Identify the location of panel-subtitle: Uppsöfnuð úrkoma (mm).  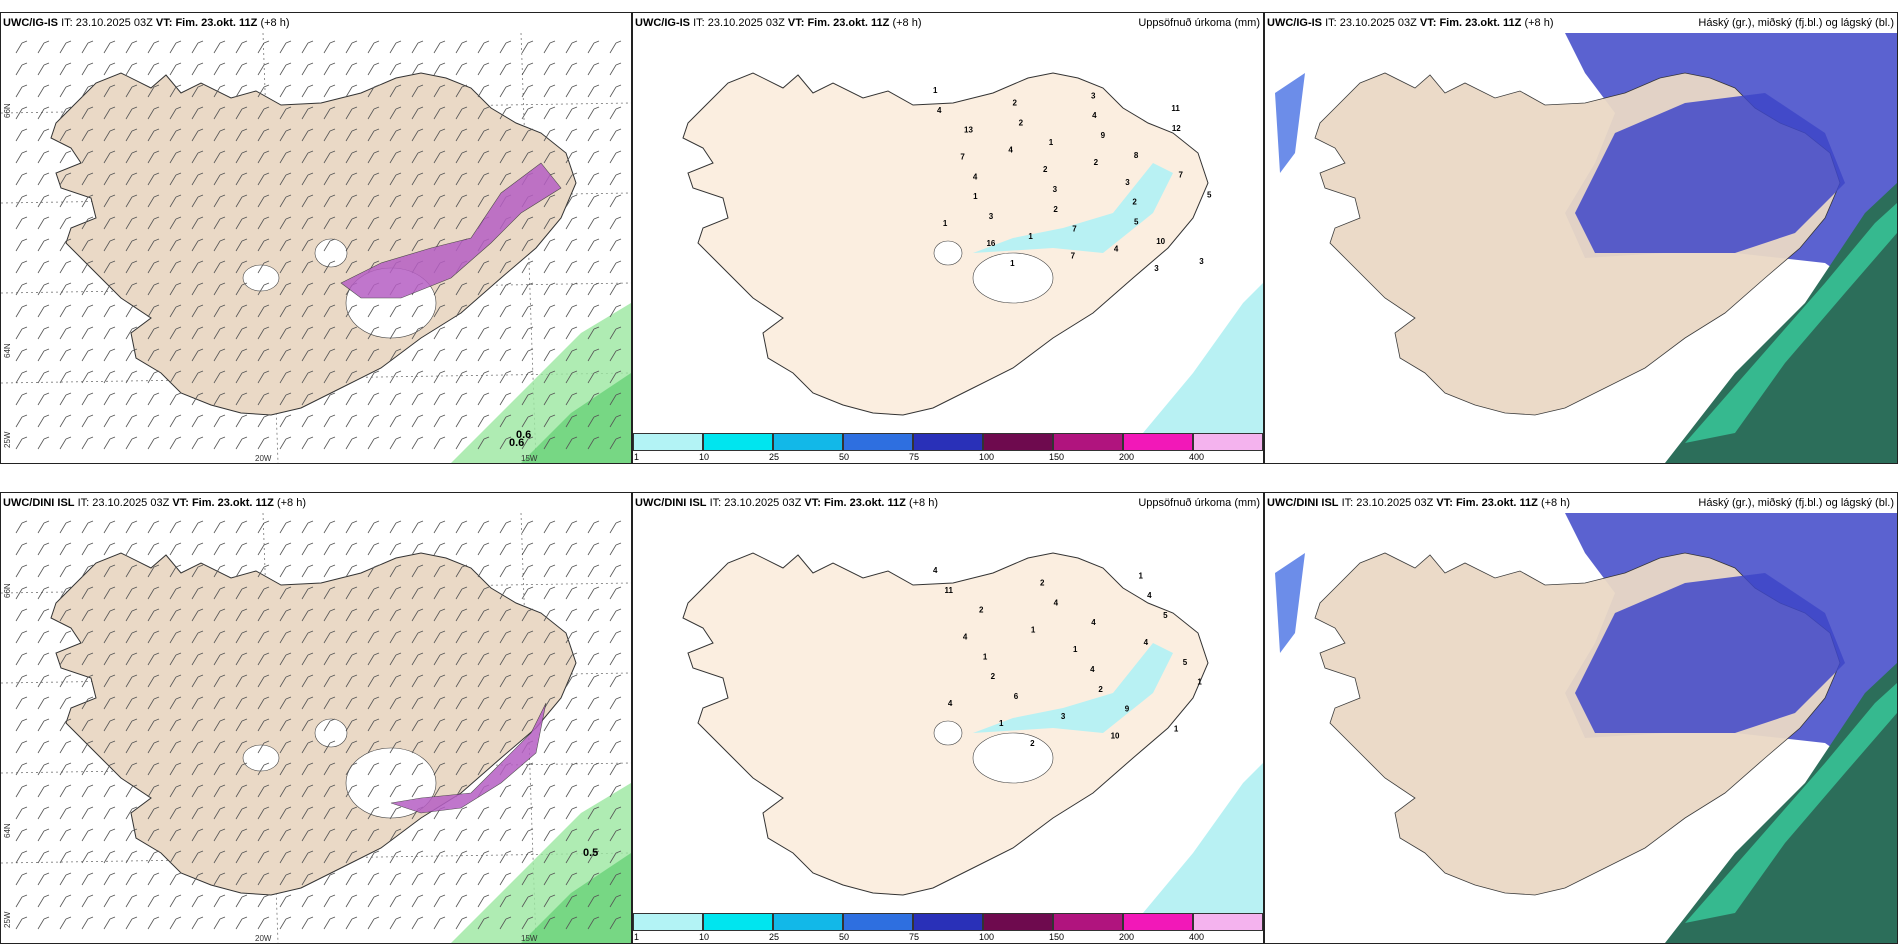
(1199, 503).